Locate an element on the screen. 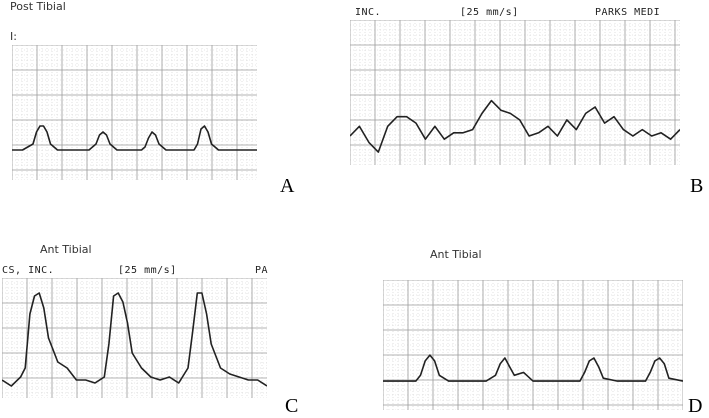 The image size is (709, 418). panel-c-strip is located at coordinates (134, 338).